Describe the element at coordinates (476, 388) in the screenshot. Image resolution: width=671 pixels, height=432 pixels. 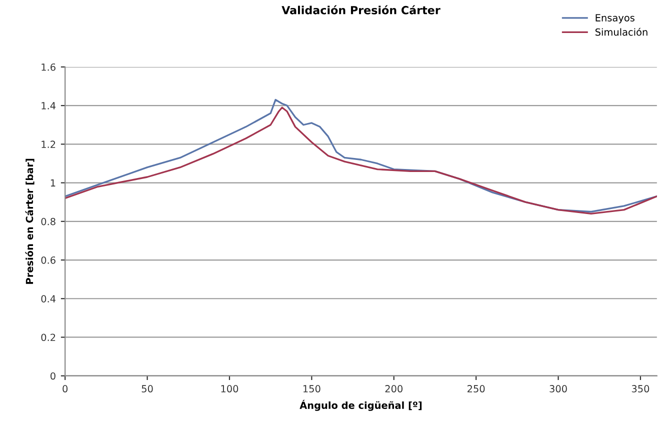
I see `x-tick-label: 250` at that location.